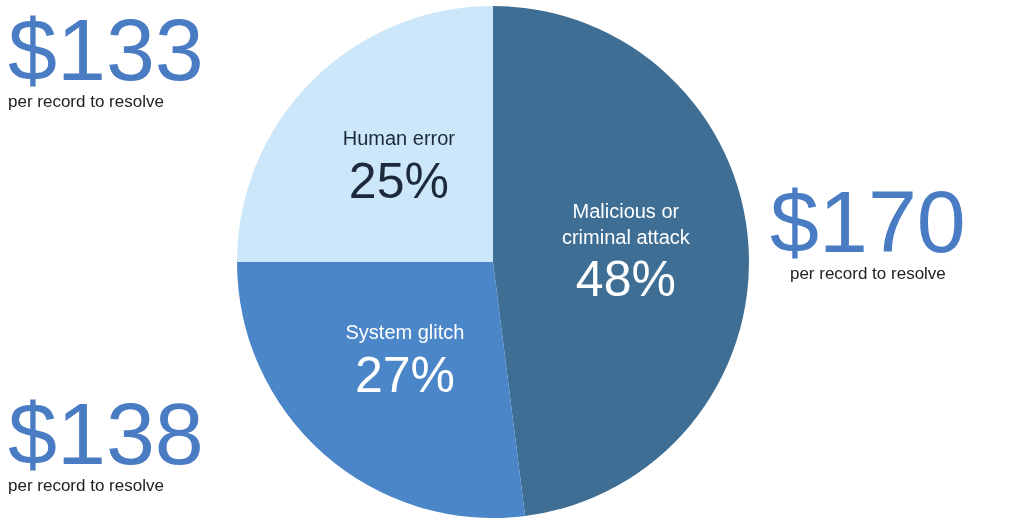 The image size is (1015, 524). Describe the element at coordinates (626, 224) in the screenshot. I see `slice-label: Malicious or criminal attack` at that location.